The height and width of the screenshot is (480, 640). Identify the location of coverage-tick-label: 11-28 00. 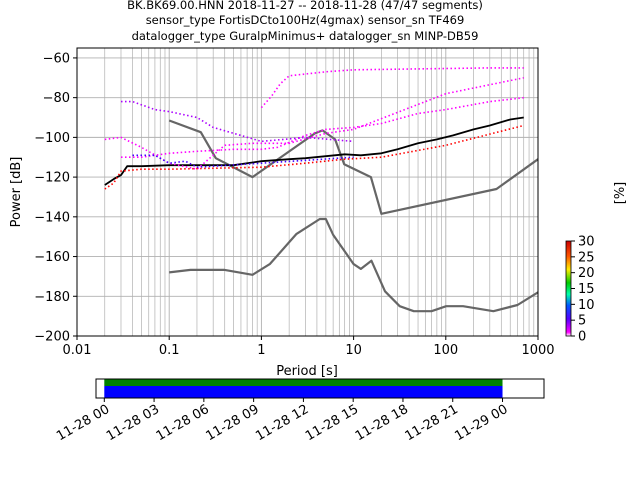
(83, 423).